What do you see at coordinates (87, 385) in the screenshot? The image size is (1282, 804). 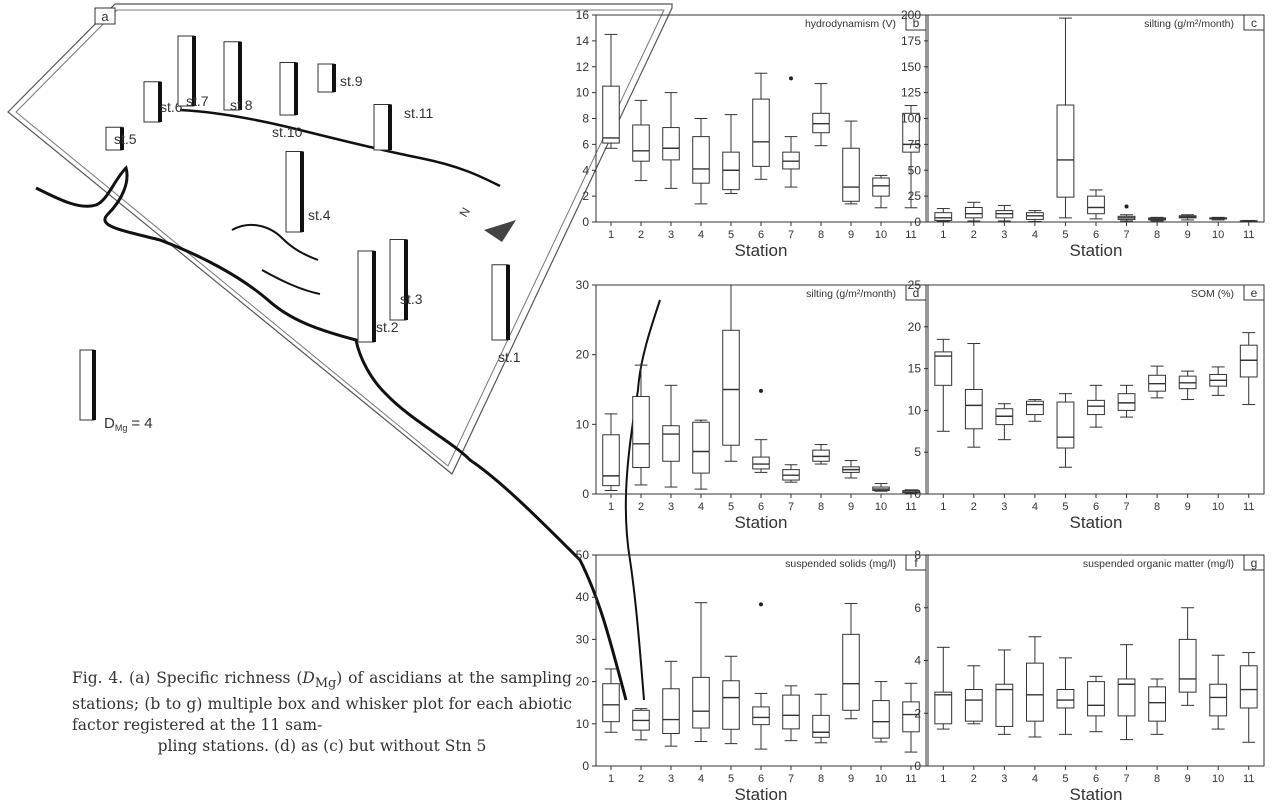 I see `legend-bar` at bounding box center [87, 385].